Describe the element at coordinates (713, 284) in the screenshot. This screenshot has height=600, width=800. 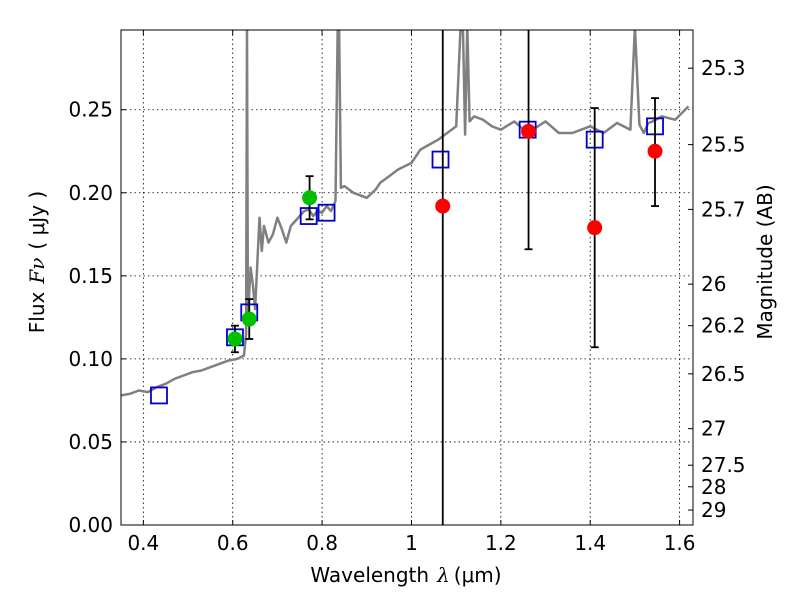
I see `right-tick-label: 26` at that location.